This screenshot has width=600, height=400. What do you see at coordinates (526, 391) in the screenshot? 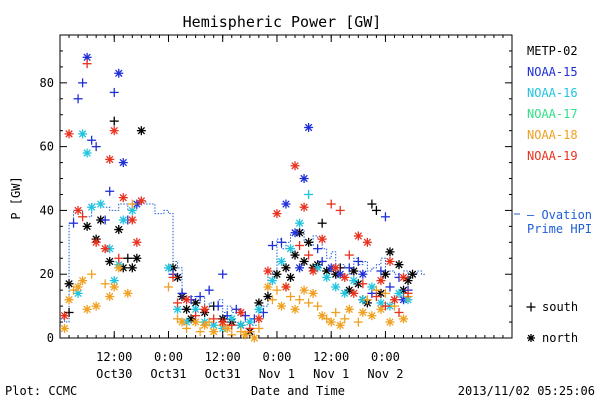
I see `footer-timestamp: 2013/11/02 05:25:06` at bounding box center [526, 391].